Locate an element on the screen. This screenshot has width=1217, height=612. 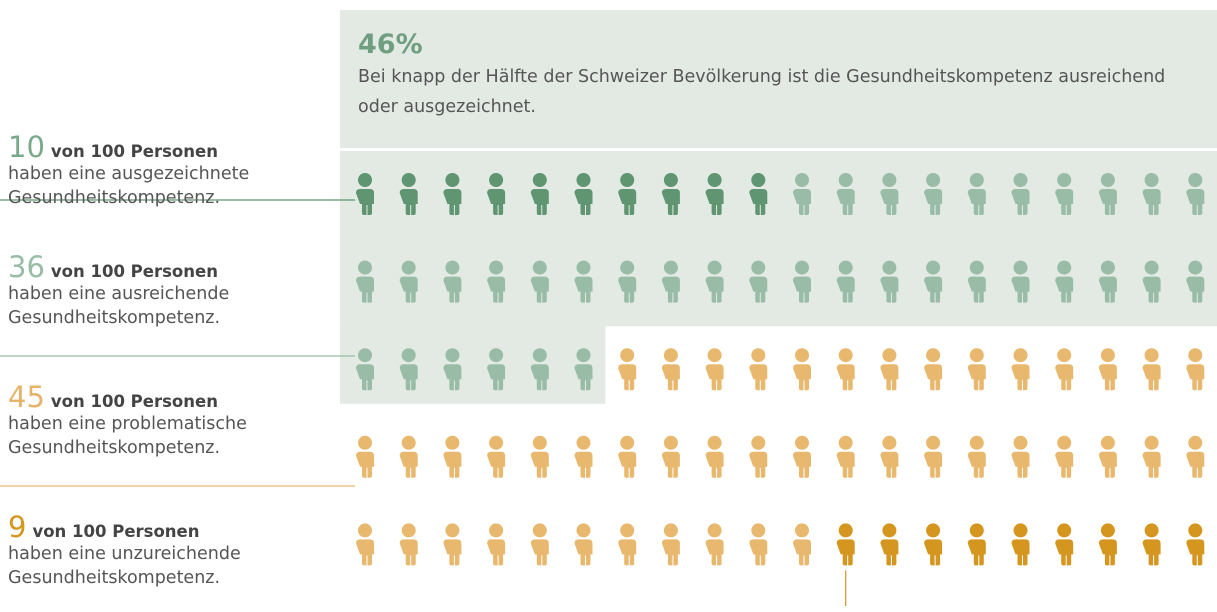
highlight-area is located at coordinates (473, 365).